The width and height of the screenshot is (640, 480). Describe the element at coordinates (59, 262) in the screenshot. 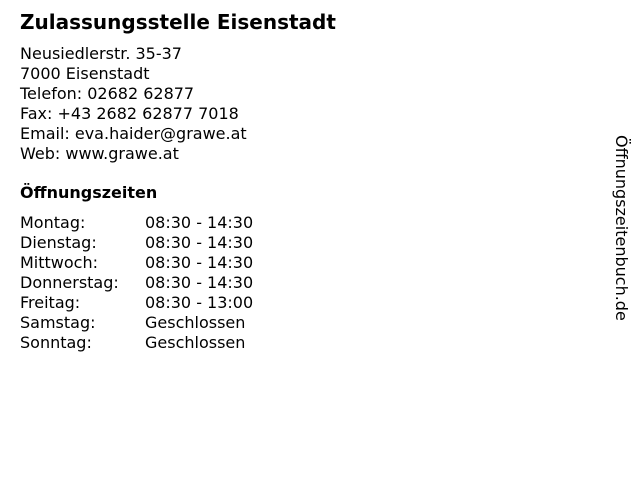

I see `day: Mittwoch:` at that location.